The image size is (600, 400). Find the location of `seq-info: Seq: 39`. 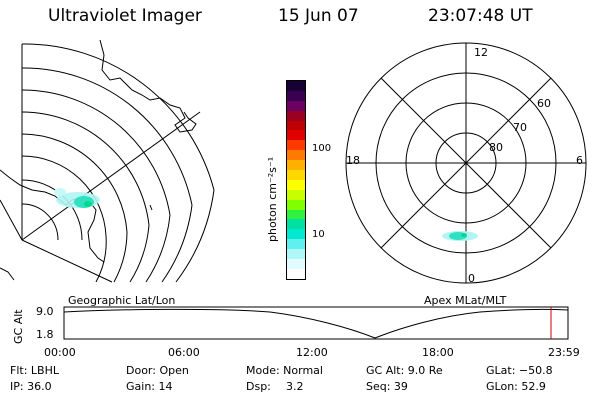

seq-info: Seq: 39 is located at coordinates (387, 386).